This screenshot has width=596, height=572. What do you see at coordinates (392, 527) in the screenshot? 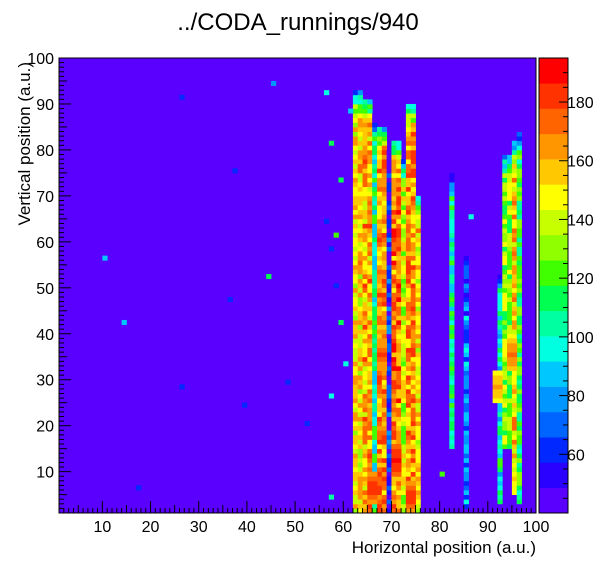
I see `x-tick-label: 70` at bounding box center [392, 527].